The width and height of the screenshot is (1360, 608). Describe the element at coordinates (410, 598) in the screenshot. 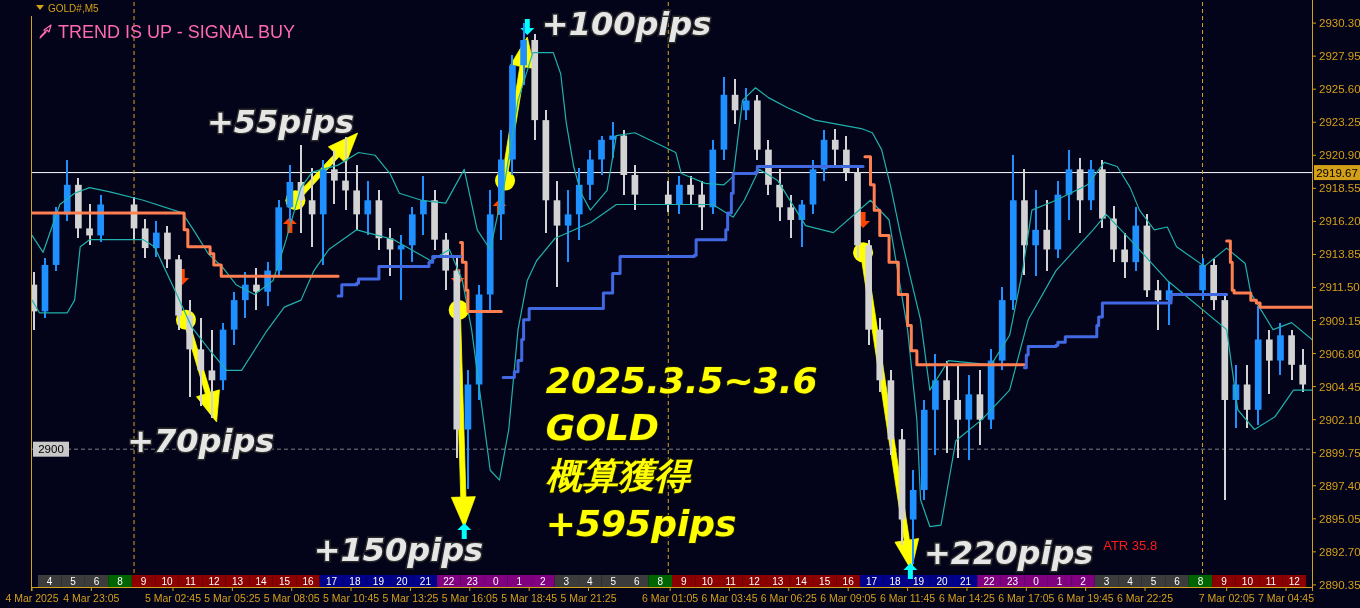

I see `x-tick-label: 5 Mar 13:25` at that location.